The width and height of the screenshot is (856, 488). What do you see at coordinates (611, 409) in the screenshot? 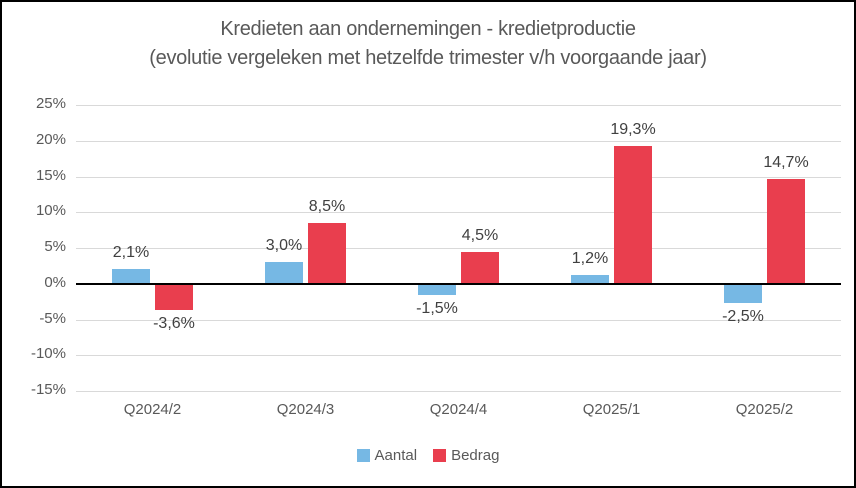
I see `x-tick-label: Q2025/1` at bounding box center [611, 409].